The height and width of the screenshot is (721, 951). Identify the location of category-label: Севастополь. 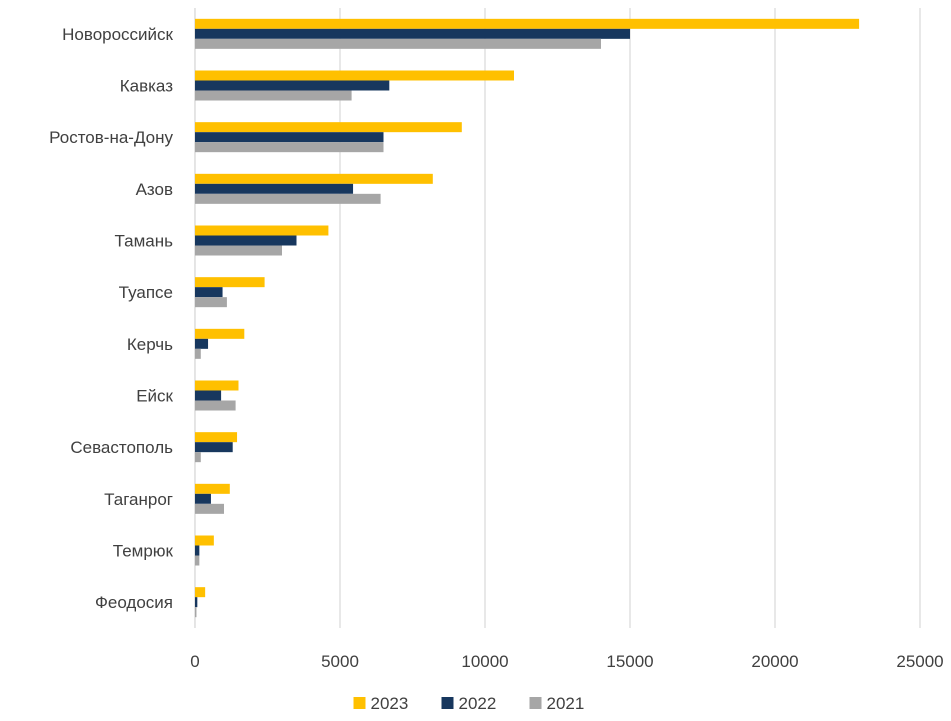
(121, 447).